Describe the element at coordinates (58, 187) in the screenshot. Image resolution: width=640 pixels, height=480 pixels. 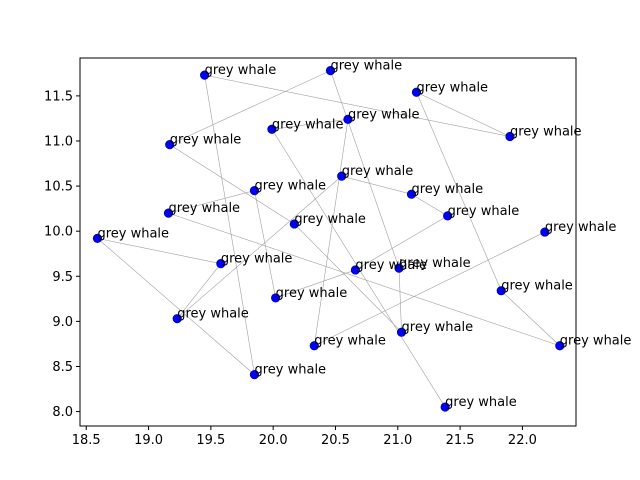
I see `y-tick-label: 10.5` at that location.